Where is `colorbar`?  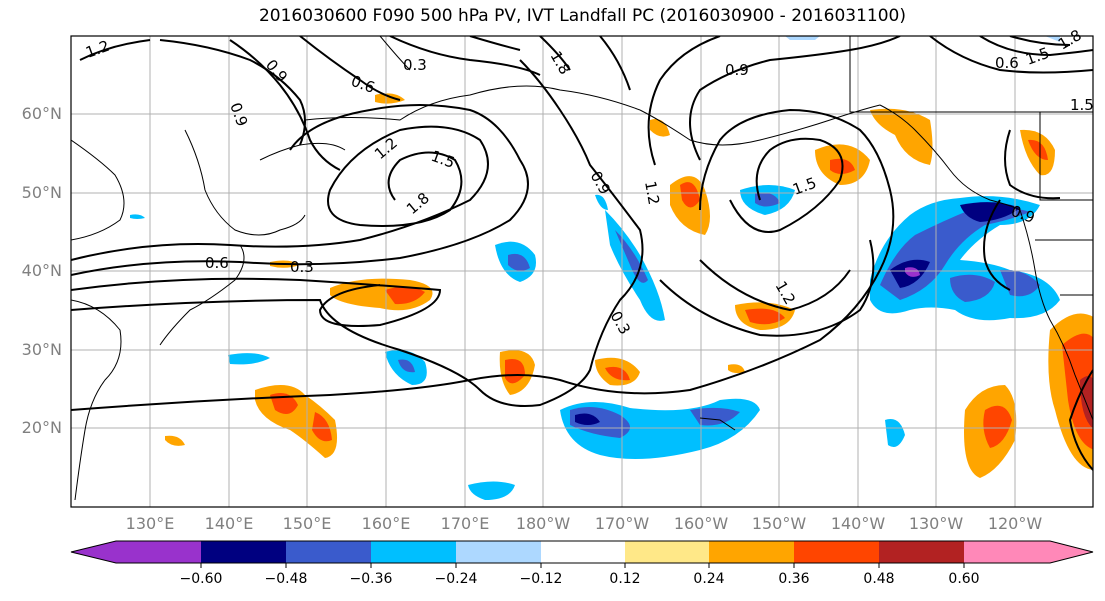 colorbar is located at coordinates (582, 554).